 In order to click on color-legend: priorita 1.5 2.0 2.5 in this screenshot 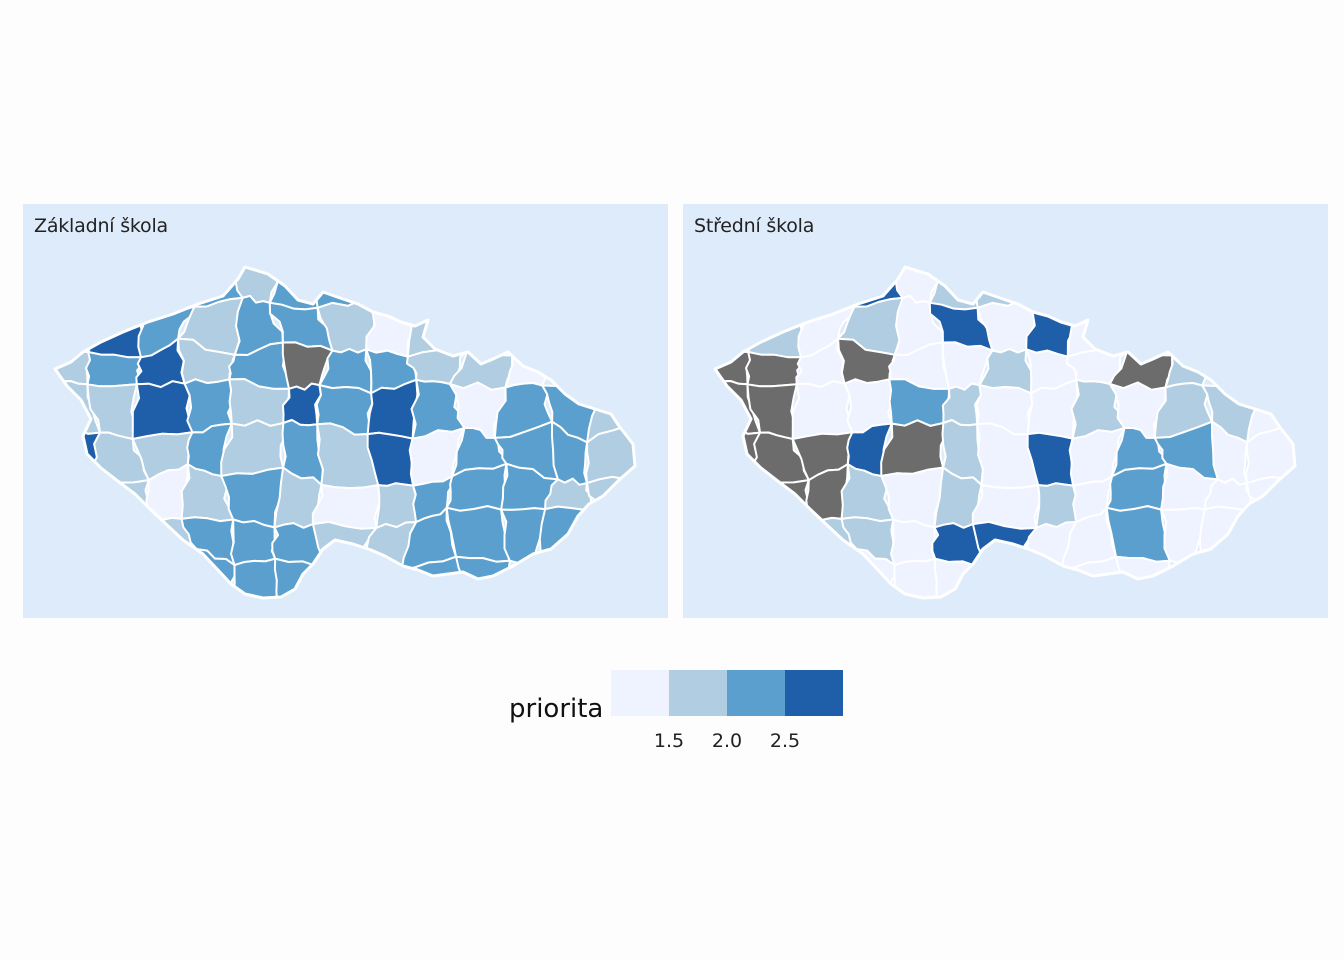, I will do `click(685, 713)`.